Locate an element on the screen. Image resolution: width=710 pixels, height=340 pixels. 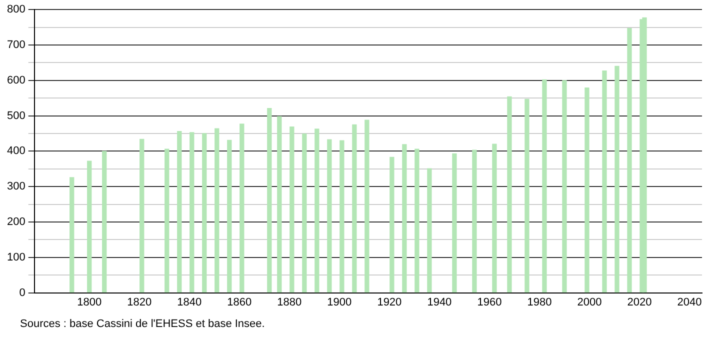
x-tick-label: 1860 is located at coordinates (239, 302).